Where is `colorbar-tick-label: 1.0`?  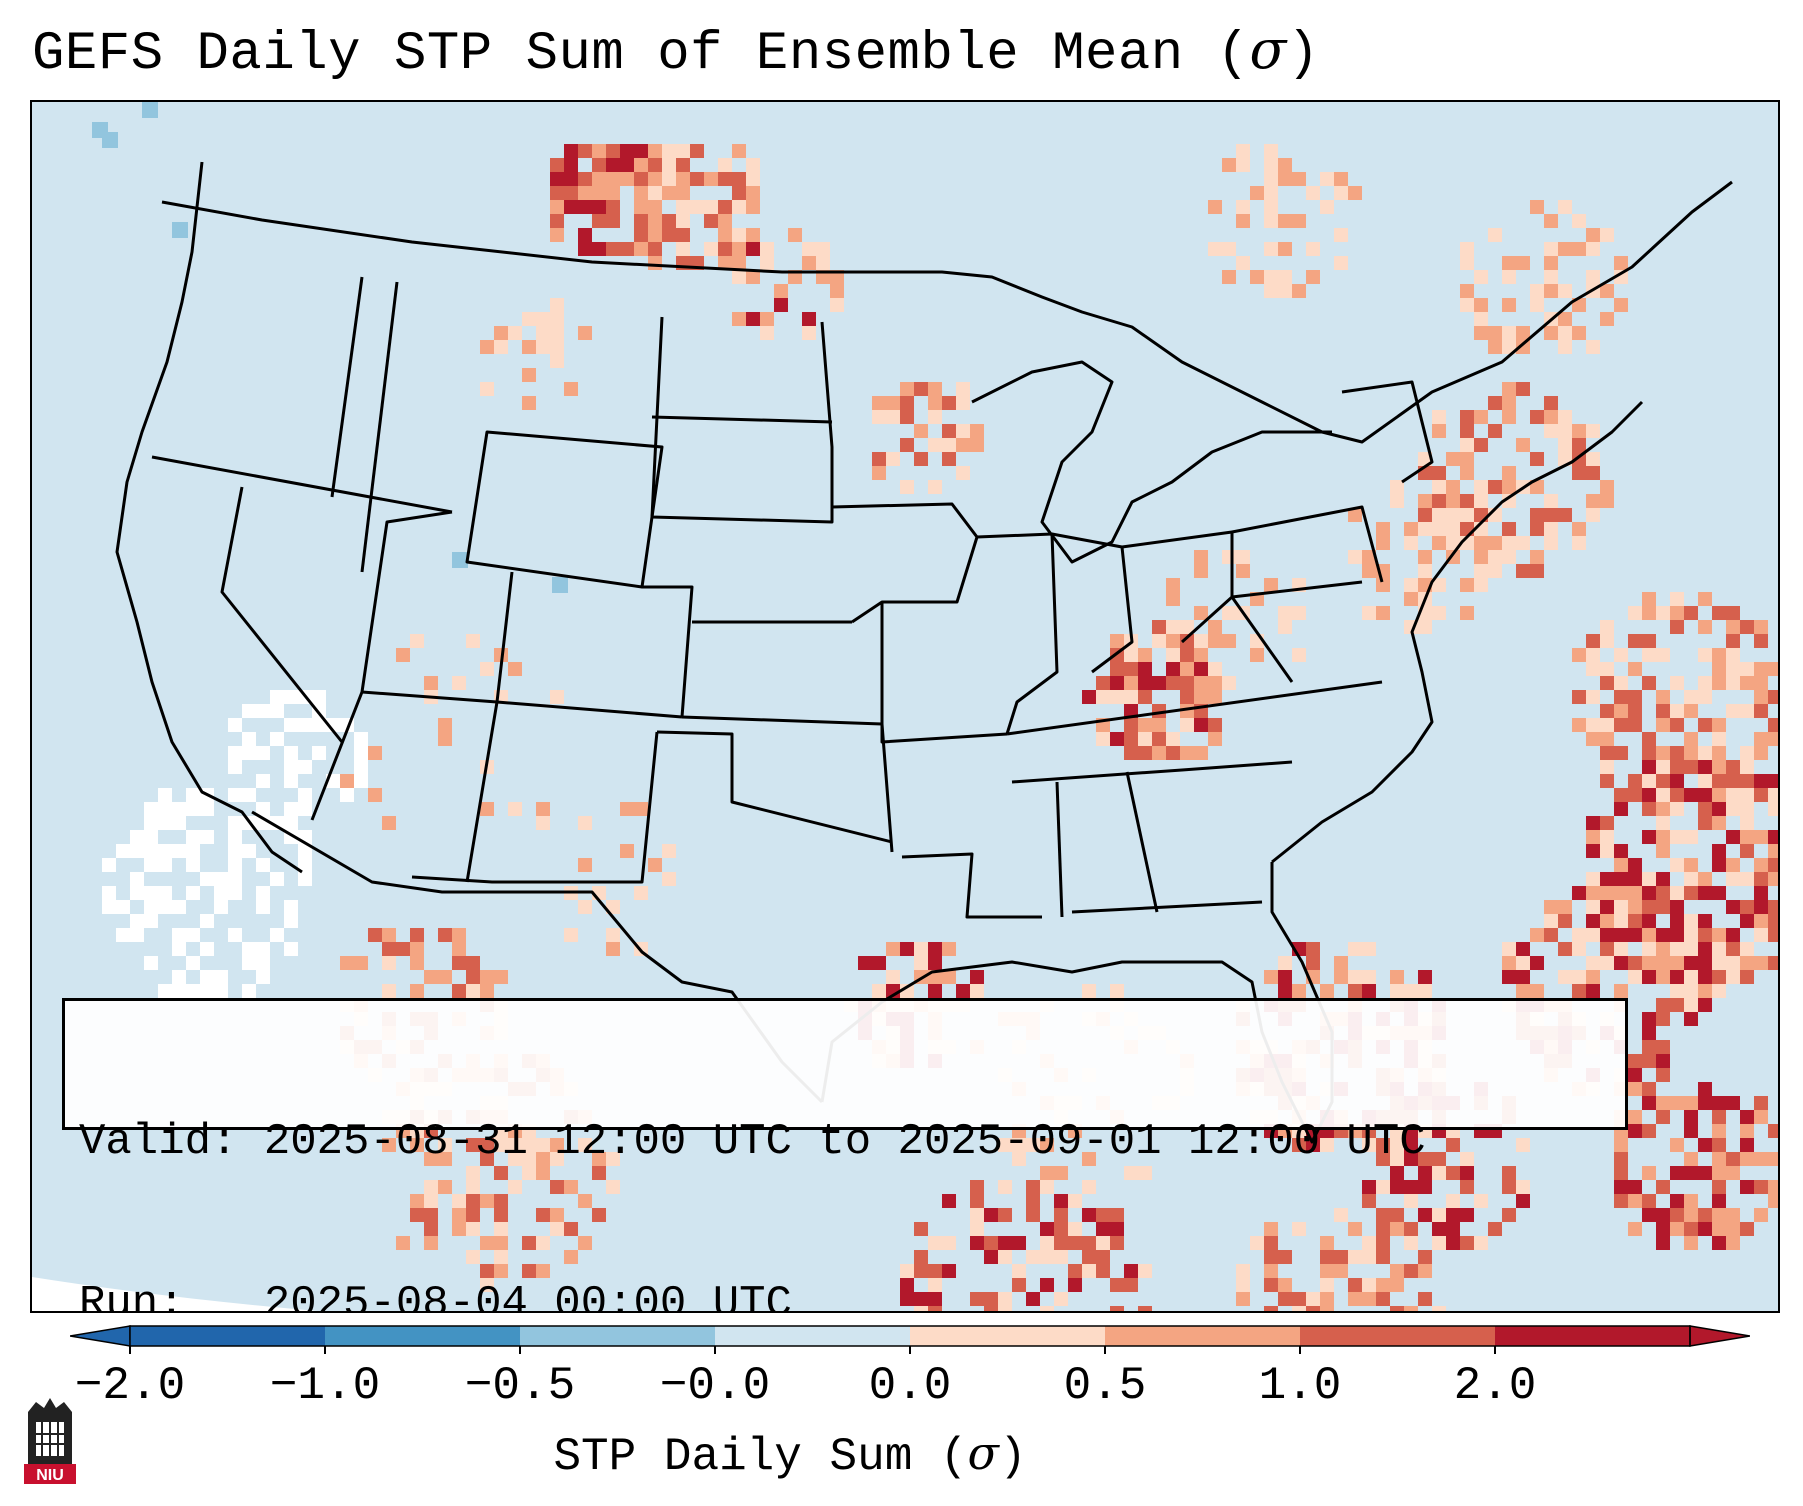 colorbar-tick-label: 1.0 is located at coordinates (1300, 1386).